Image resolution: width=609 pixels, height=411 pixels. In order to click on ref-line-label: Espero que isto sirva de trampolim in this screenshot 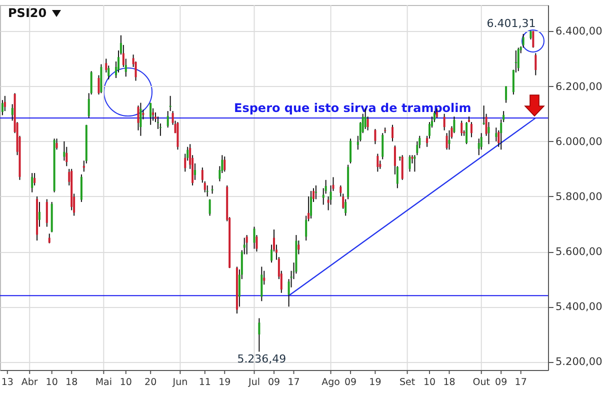, I will do `click(353, 107)`.